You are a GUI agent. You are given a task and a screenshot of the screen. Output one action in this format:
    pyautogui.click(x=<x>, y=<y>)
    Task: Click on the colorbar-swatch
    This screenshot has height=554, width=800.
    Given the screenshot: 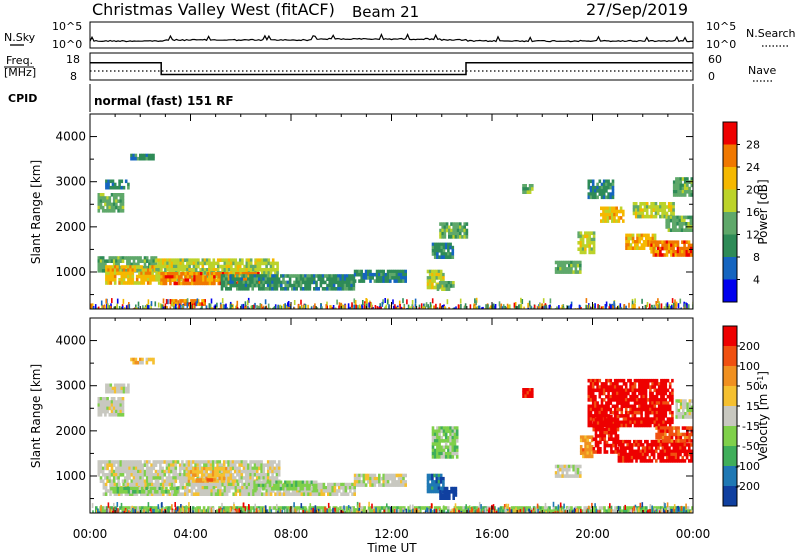 What is the action you would take?
    pyautogui.click(x=730, y=133)
    